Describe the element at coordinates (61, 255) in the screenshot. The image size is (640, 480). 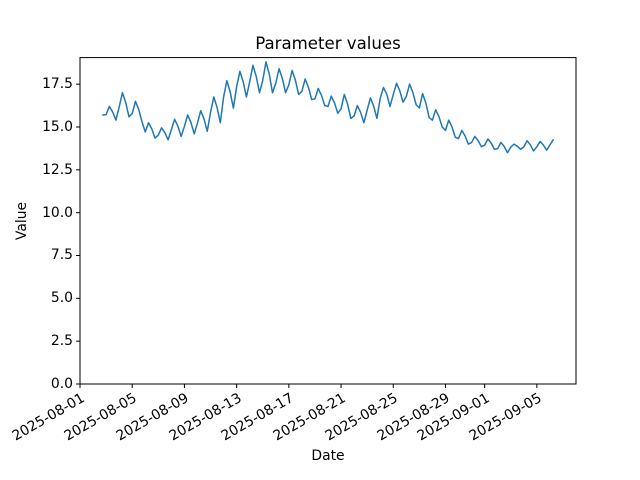
I see `y-axis-ticklabel: 7.5` at that location.